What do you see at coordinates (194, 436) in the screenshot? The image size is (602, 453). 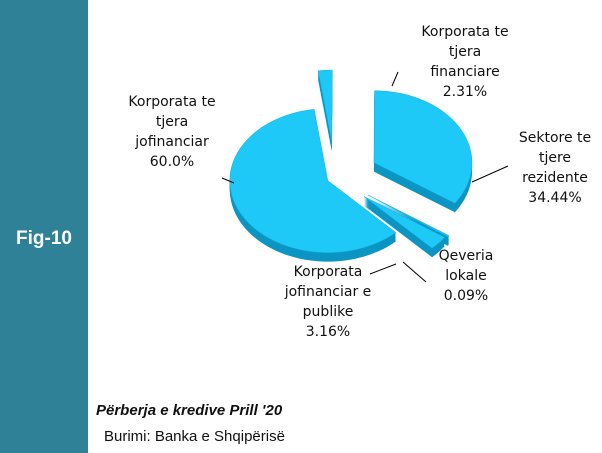 I see `source: Burimi: Banka e Shqipërisë` at bounding box center [194, 436].